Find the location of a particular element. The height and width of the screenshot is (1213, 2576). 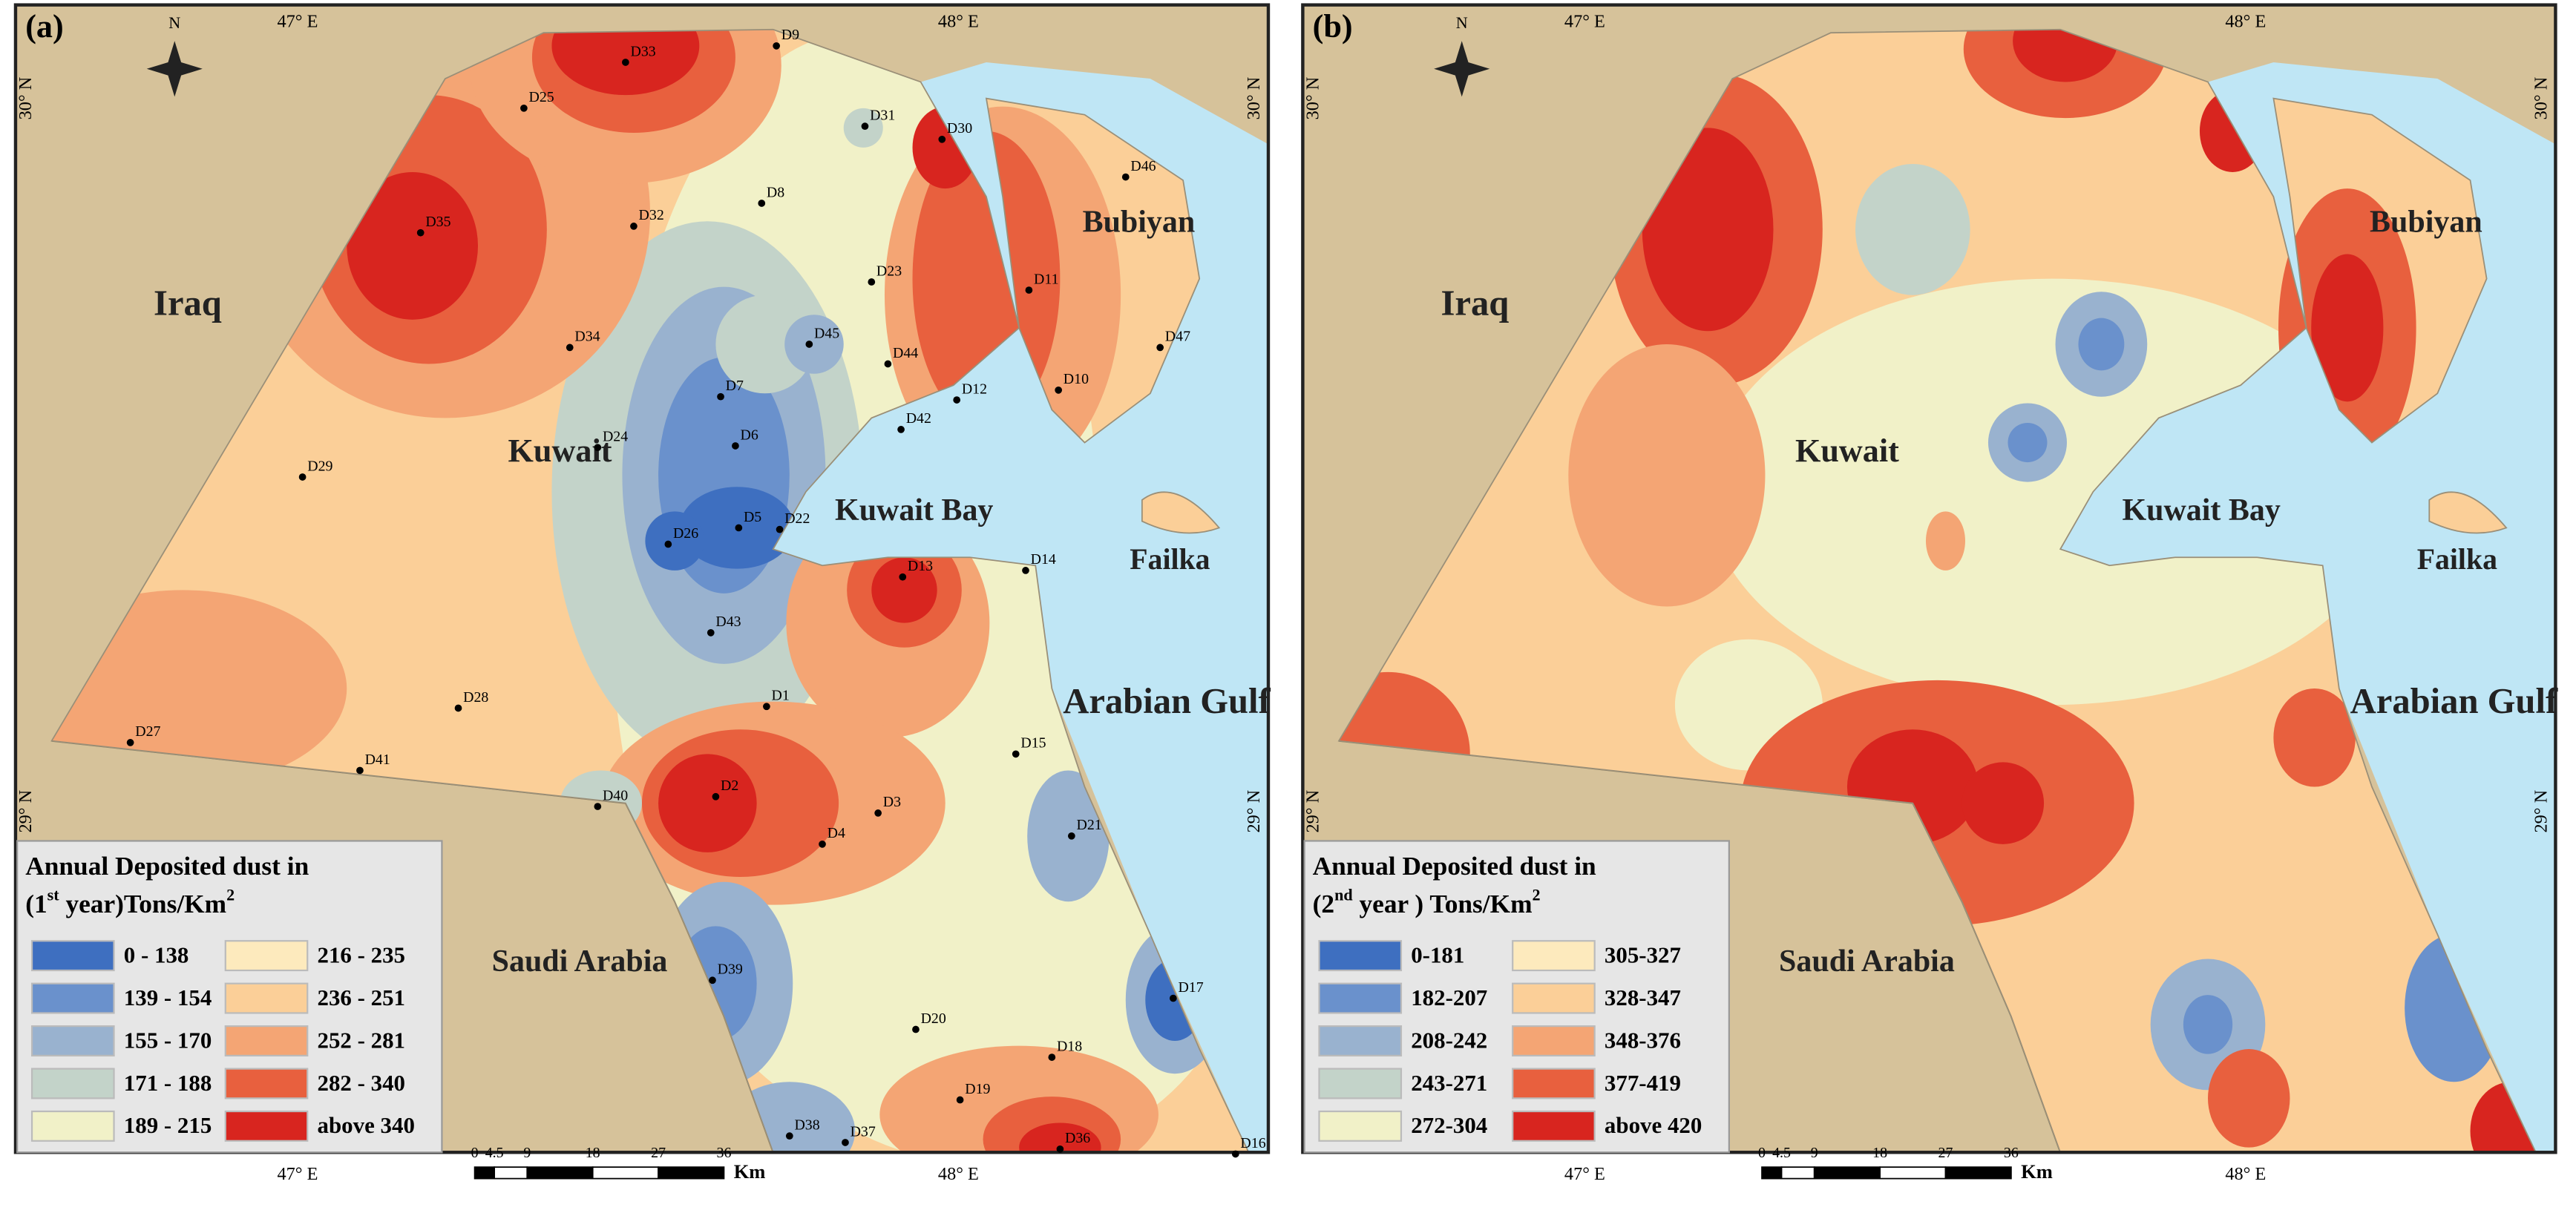

scale-tick-label: 4.5 is located at coordinates (1781, 1153).